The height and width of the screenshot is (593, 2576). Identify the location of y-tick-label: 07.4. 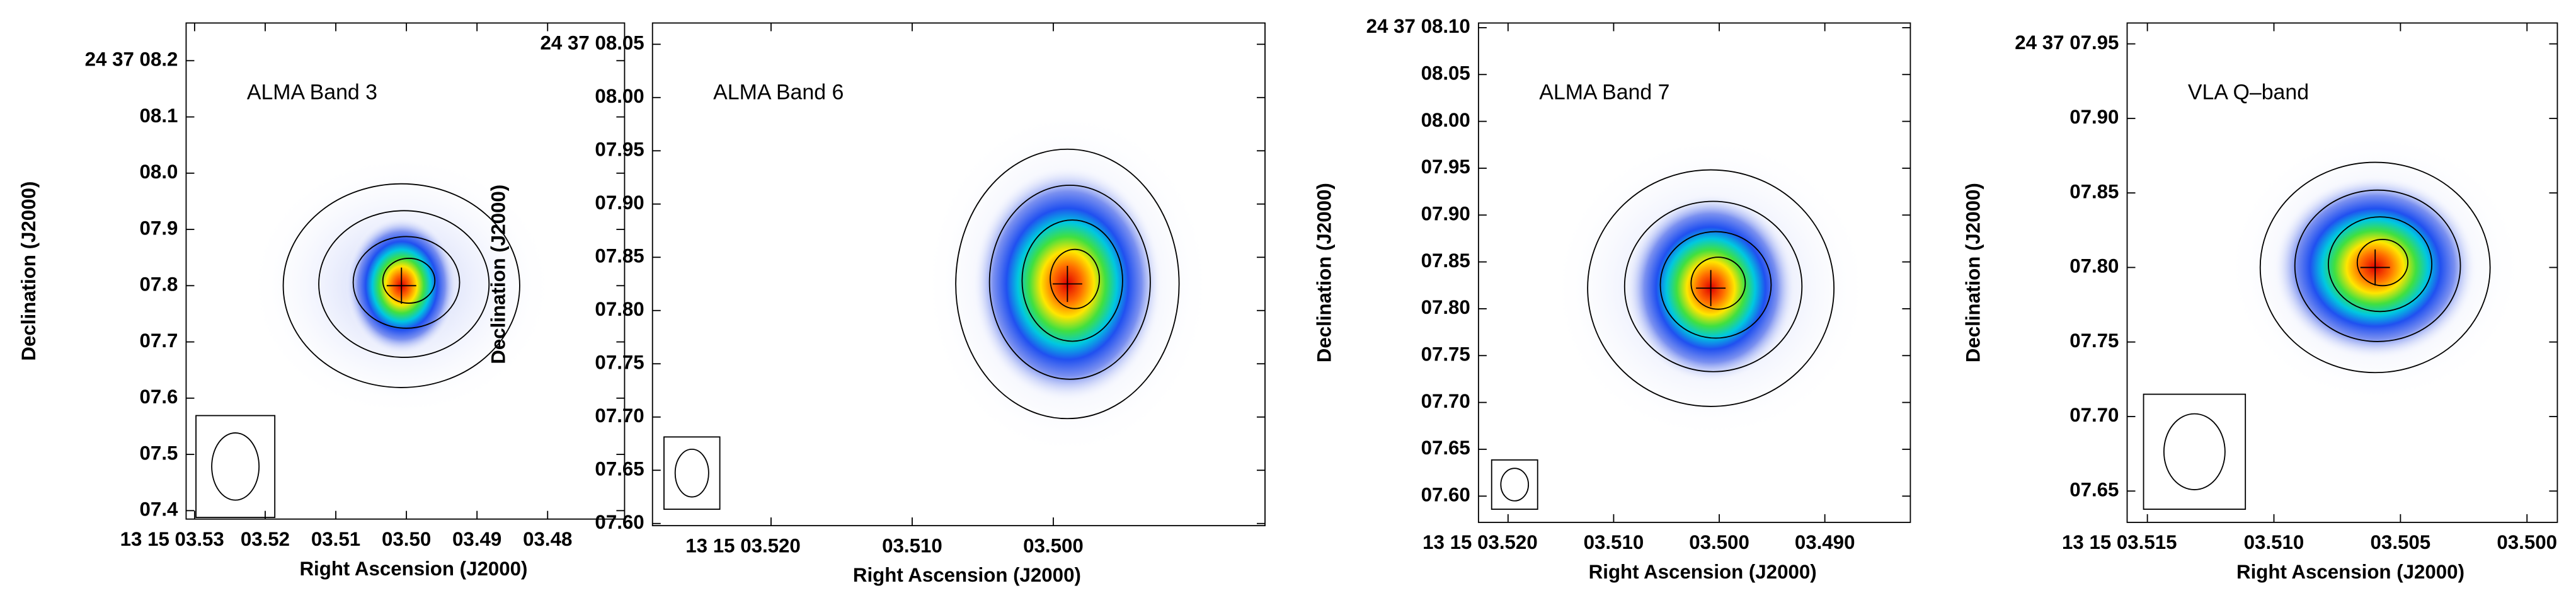
(159, 509).